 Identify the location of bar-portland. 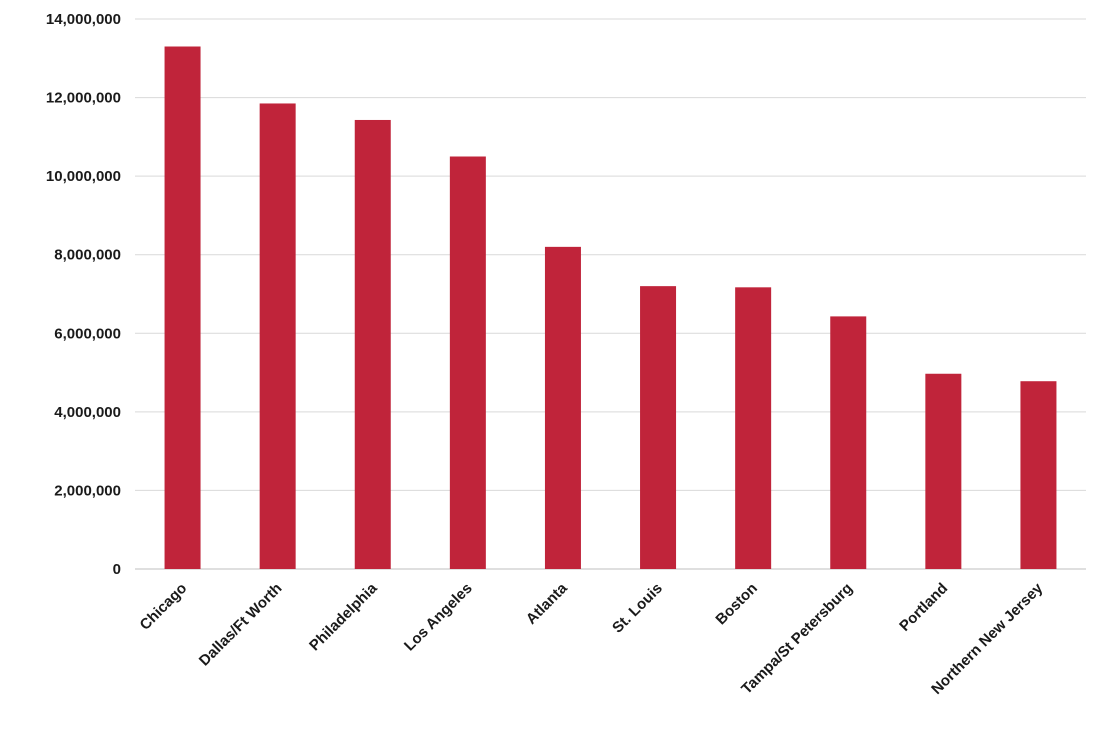
(943, 471).